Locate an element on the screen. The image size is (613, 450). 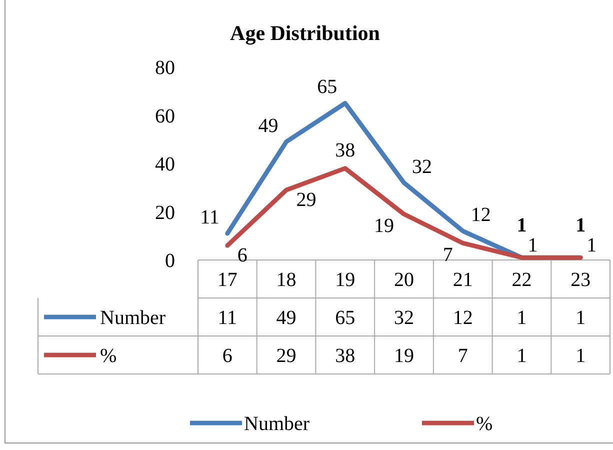
data-label: 65 is located at coordinates (345, 318).